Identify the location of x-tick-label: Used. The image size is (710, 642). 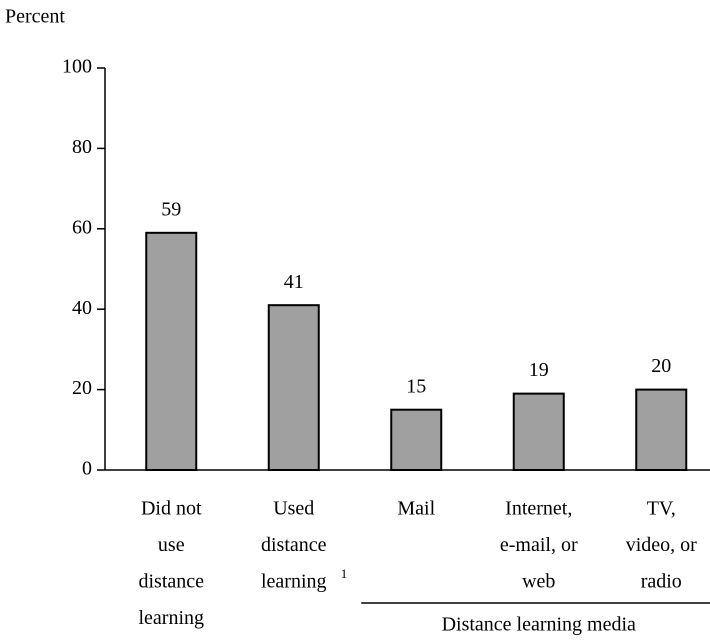
(293, 509).